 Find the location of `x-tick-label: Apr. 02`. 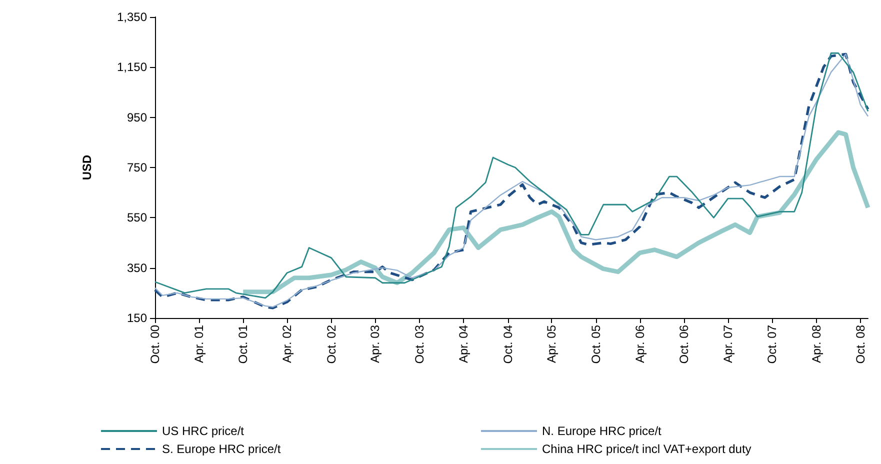

x-tick-label: Apr. 02 is located at coordinates (287, 344).